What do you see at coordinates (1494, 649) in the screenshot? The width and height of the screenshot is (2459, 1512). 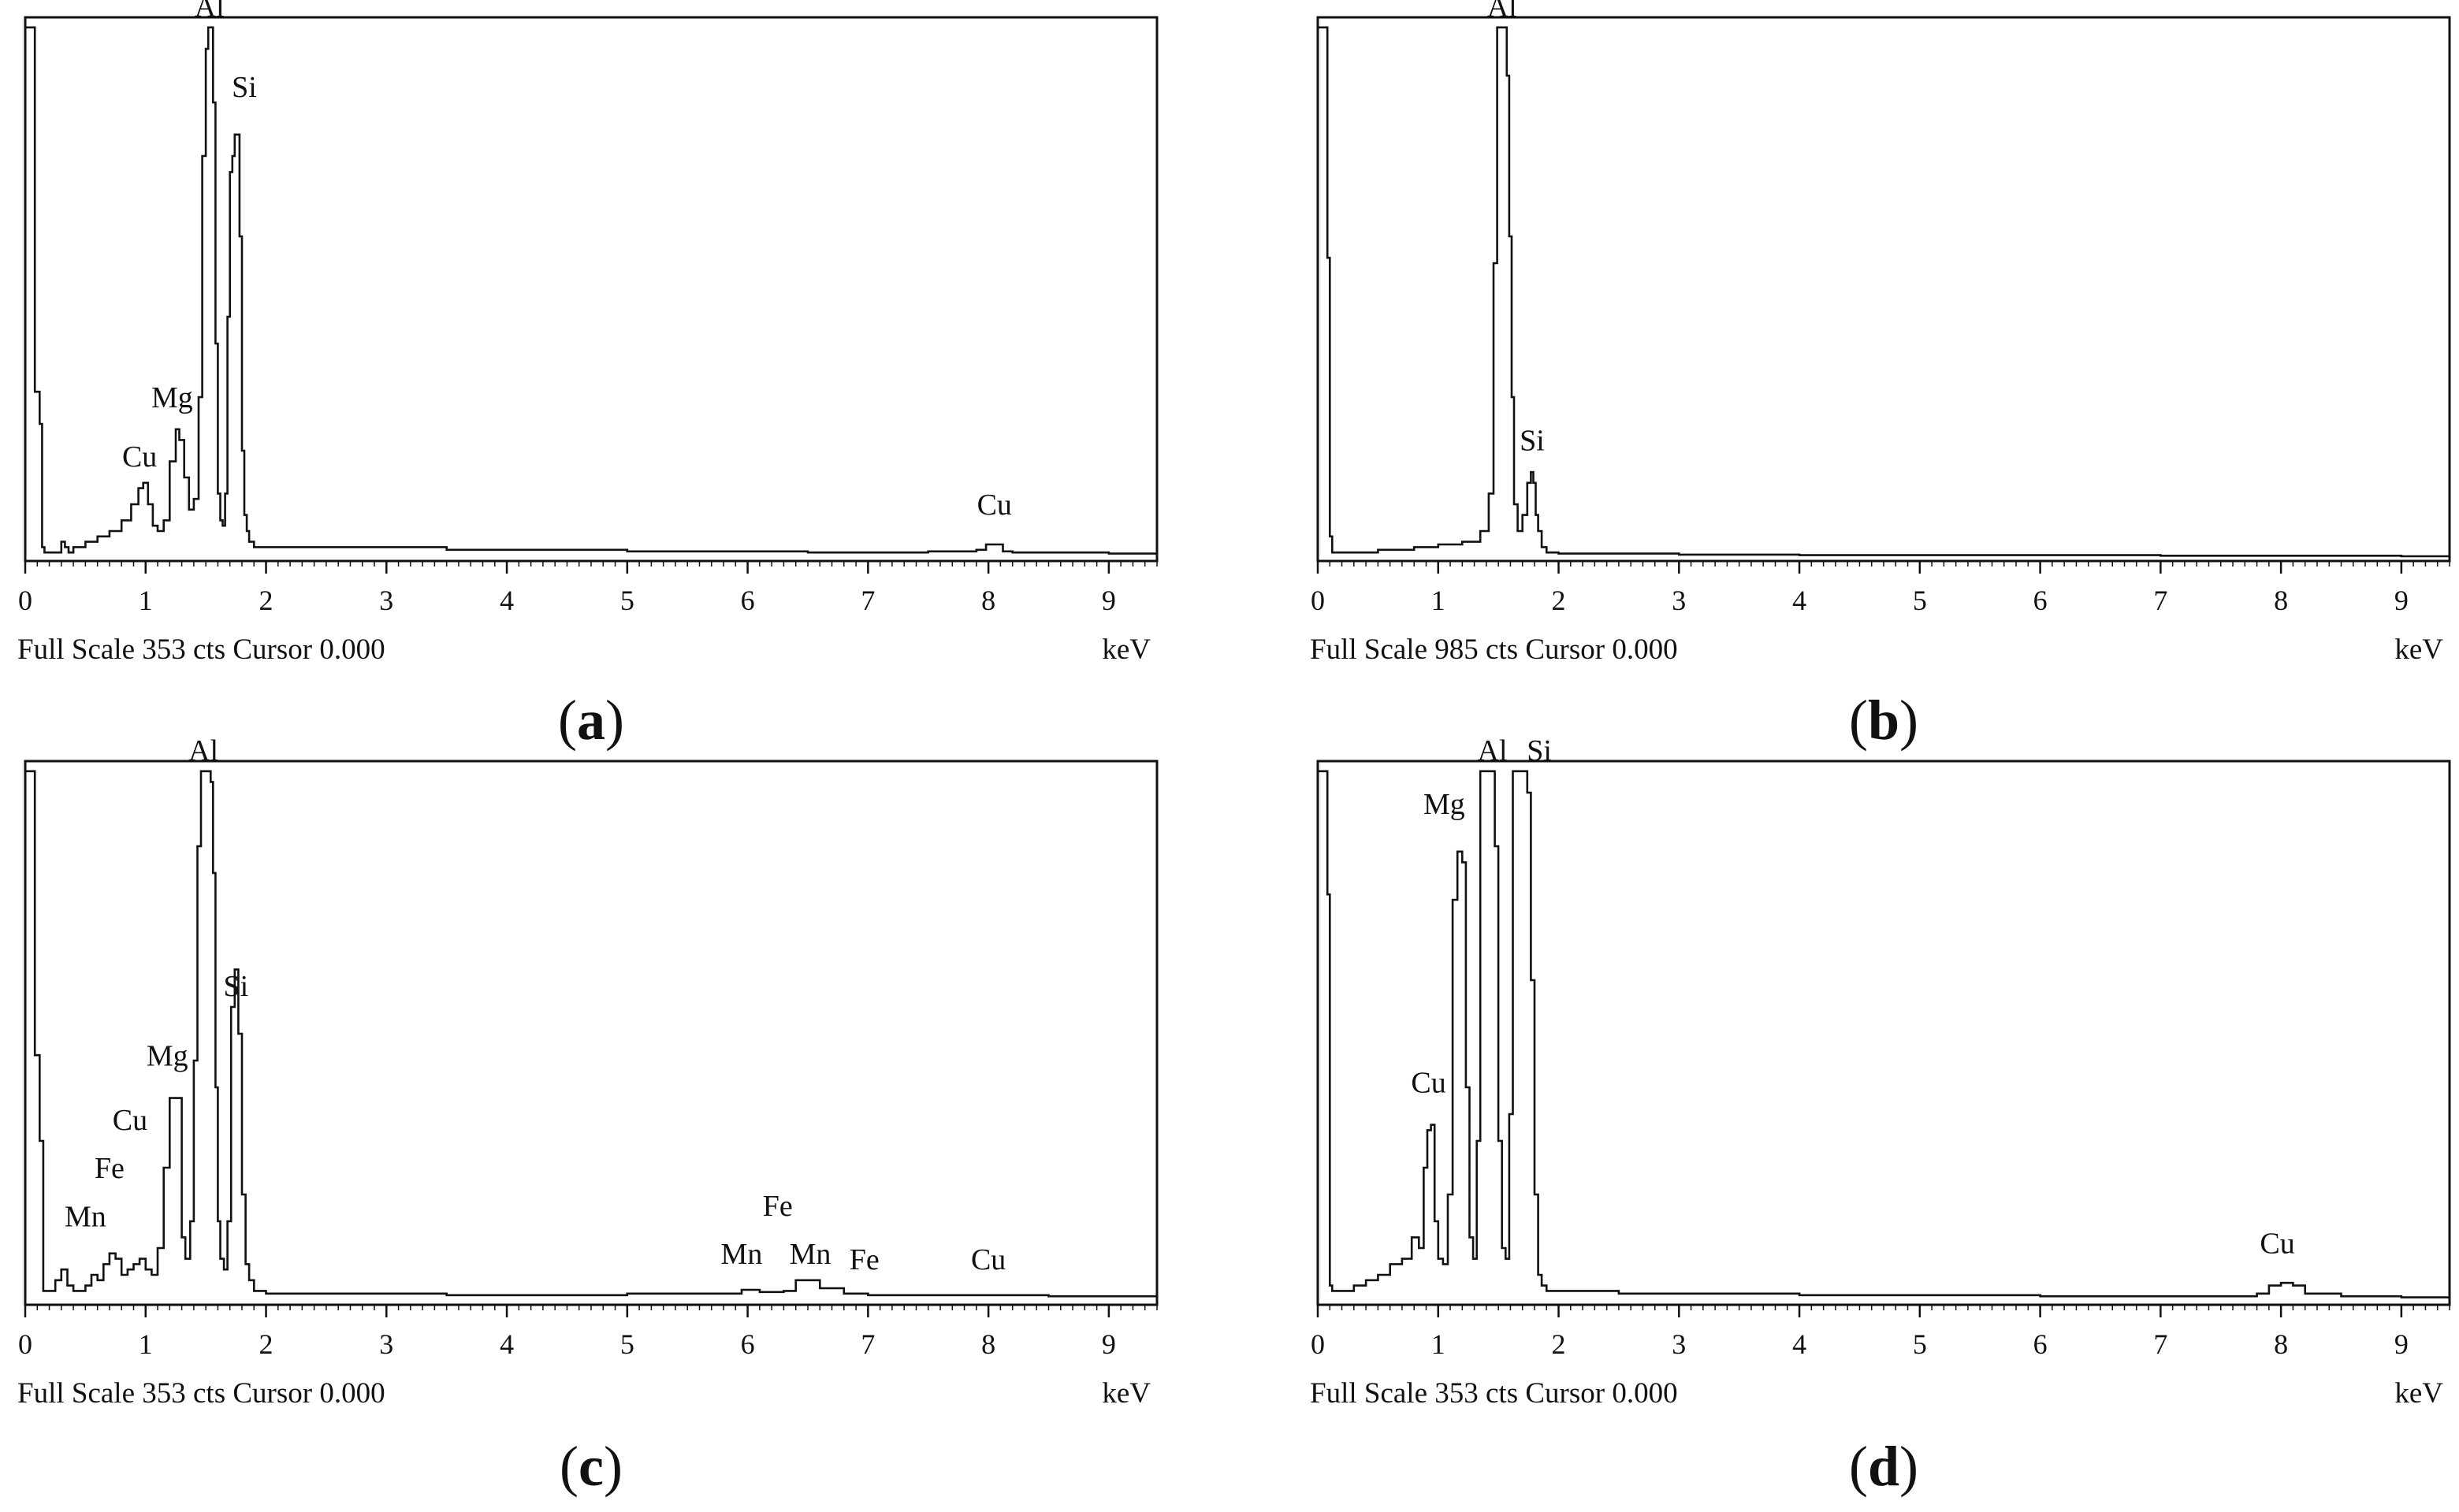 I see `full-scale-readout: Full Scale 985 cts Cursor 0.000` at bounding box center [1494, 649].